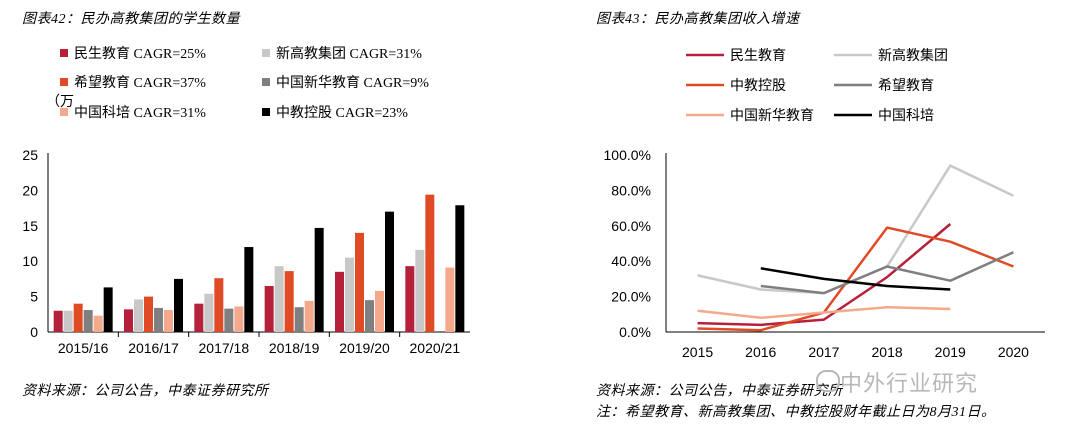  I want to click on left-chart-title: 图表42：民办高教集团的学生数量, so click(131, 19).